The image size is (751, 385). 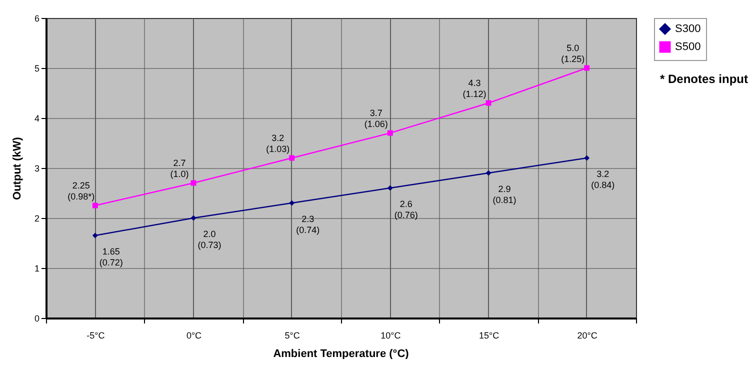 What do you see at coordinates (179, 168) in the screenshot?
I see `data-label: 2.7 (1.0)` at bounding box center [179, 168].